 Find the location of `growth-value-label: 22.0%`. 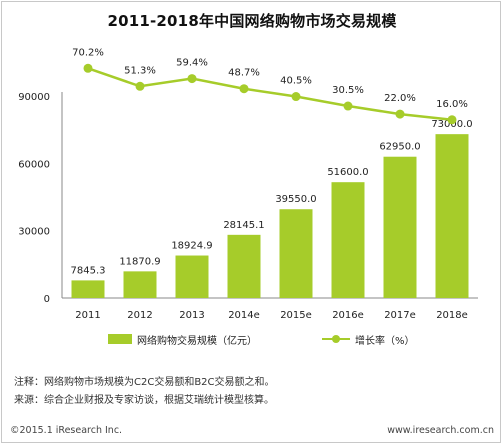

growth-value-label: 22.0% is located at coordinates (400, 98).